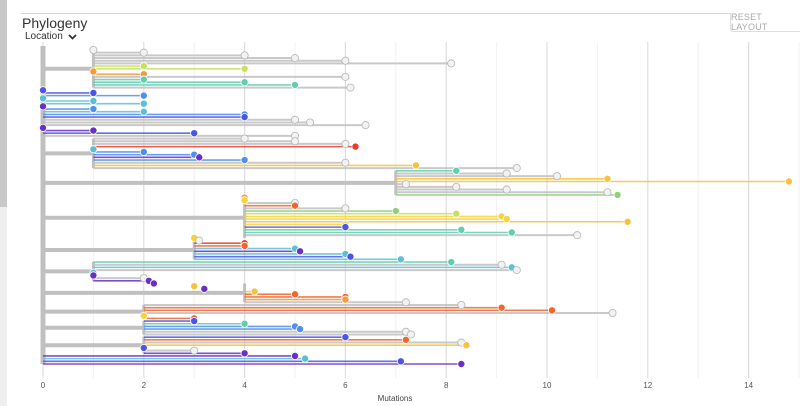 The width and height of the screenshot is (800, 406). Describe the element at coordinates (3, 103) in the screenshot. I see `page-scrollbar-thumb` at that location.